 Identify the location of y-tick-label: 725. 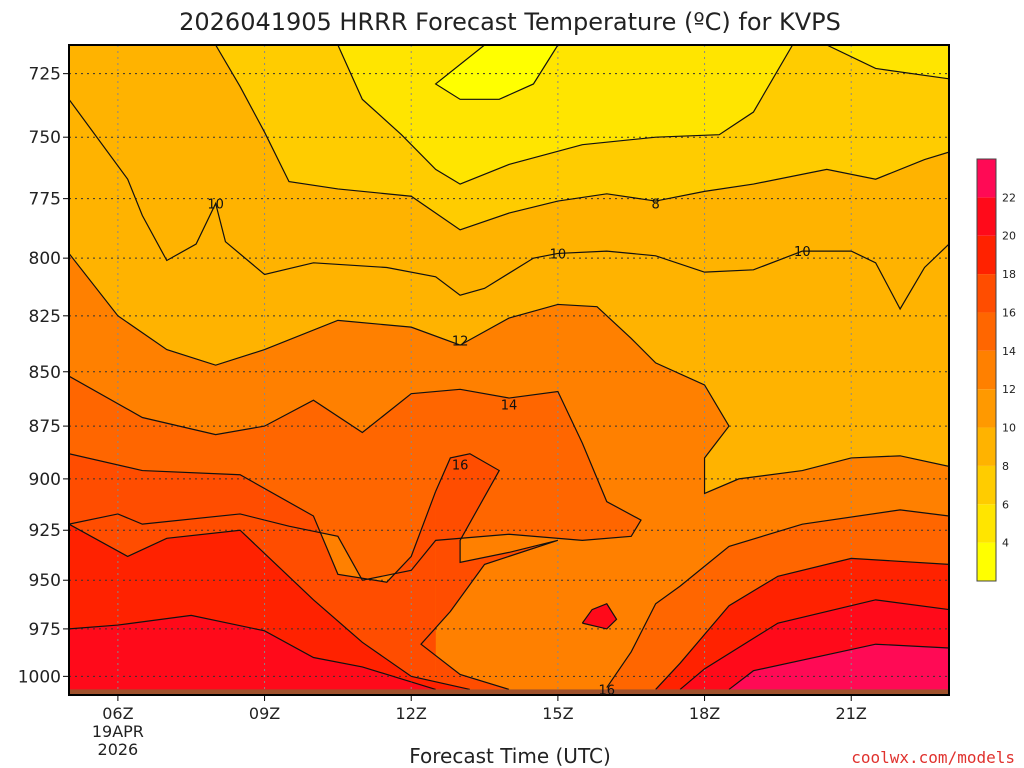
(45, 75).